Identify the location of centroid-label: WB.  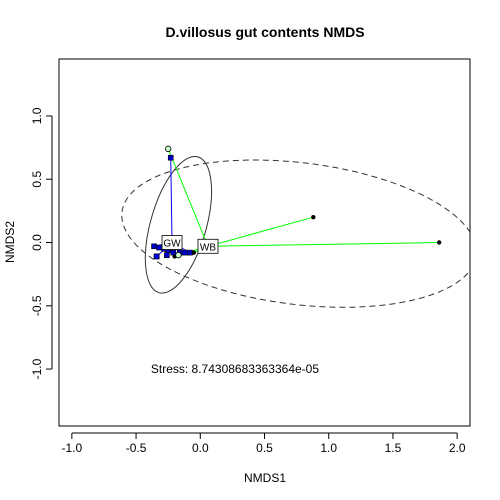
(208, 247).